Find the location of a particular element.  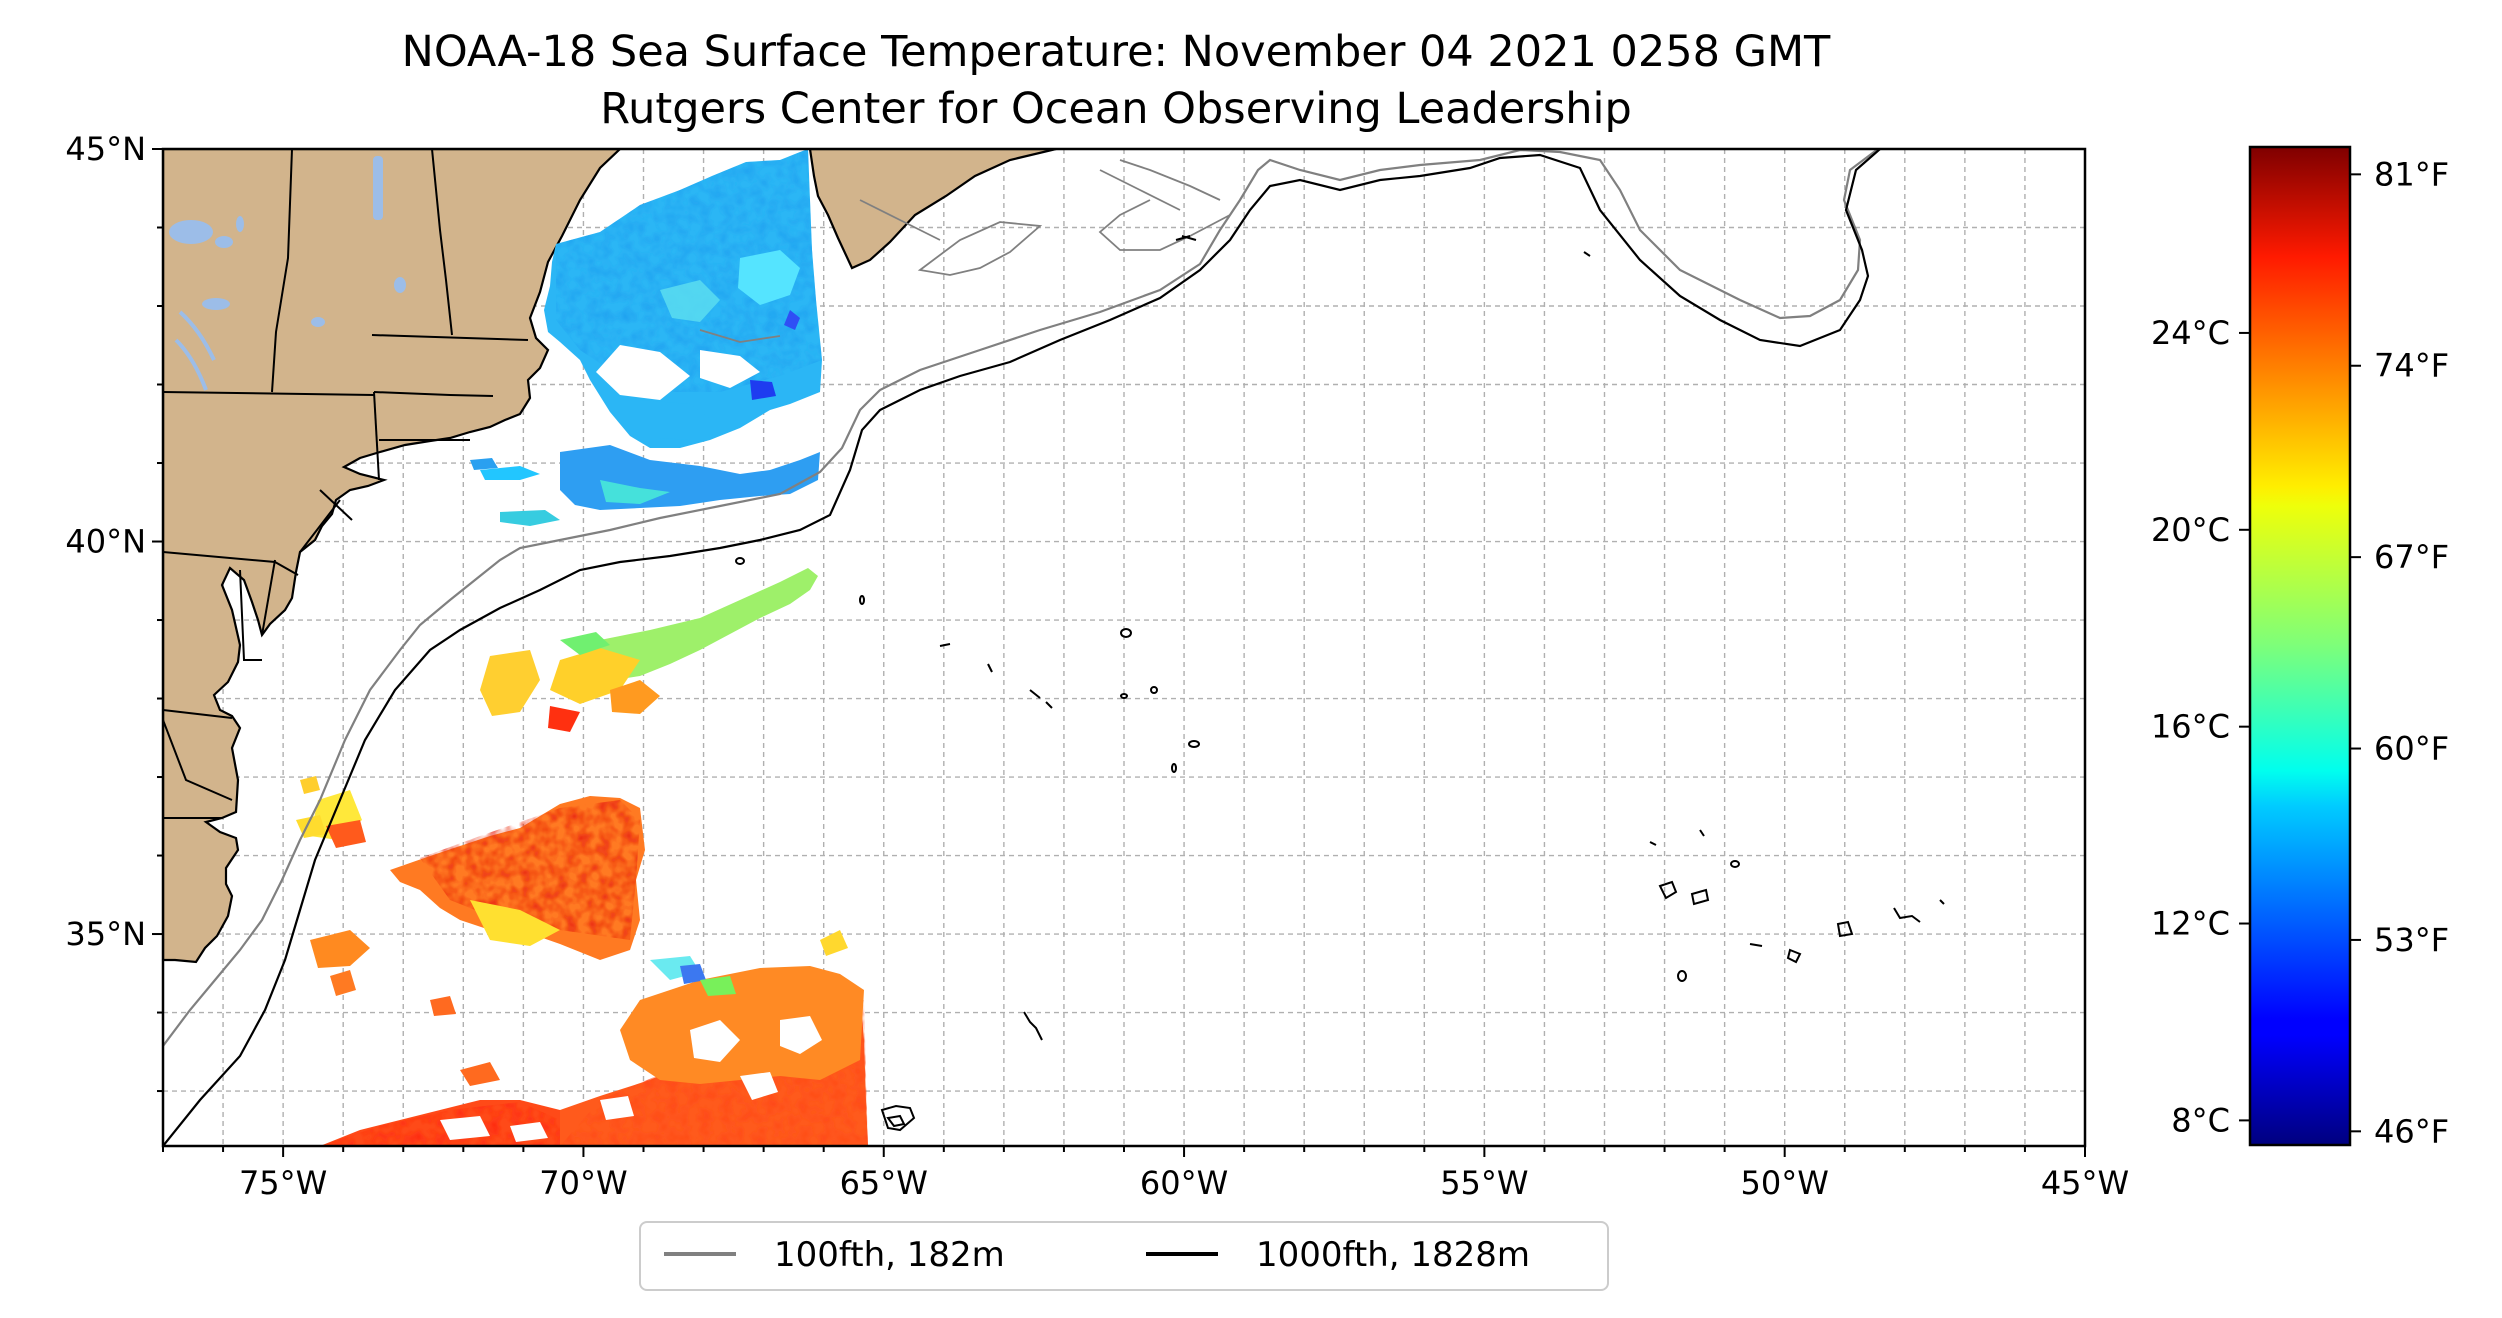

colorbar-gradient is located at coordinates (2300, 646).